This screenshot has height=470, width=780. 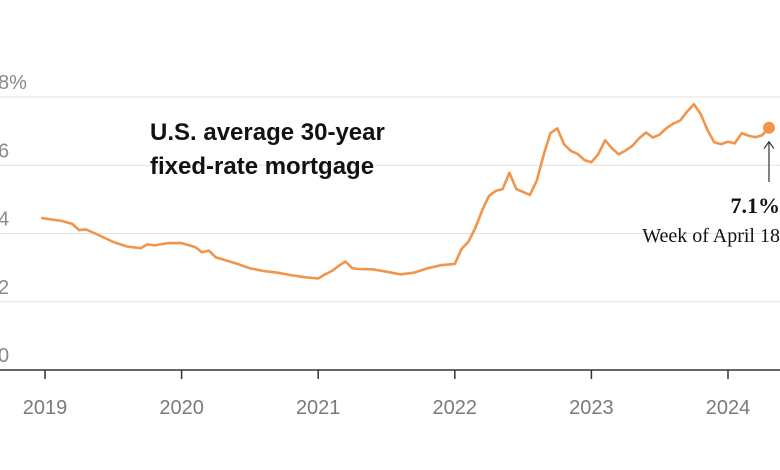 I want to click on x-tick-label: 2020, so click(x=181, y=408).